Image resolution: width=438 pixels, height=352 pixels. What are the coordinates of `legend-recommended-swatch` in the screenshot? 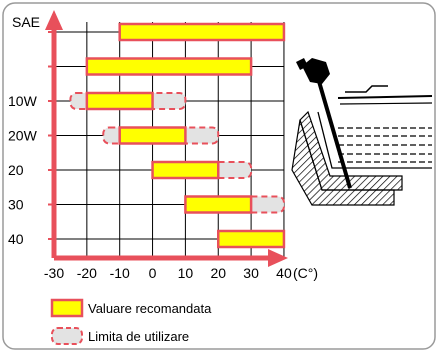 It's located at (67, 308).